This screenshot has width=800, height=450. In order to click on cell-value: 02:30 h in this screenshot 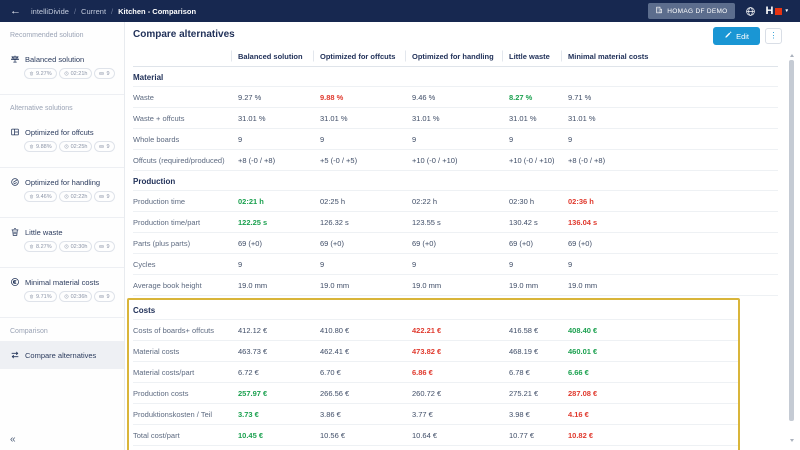, I will do `click(522, 201)`.